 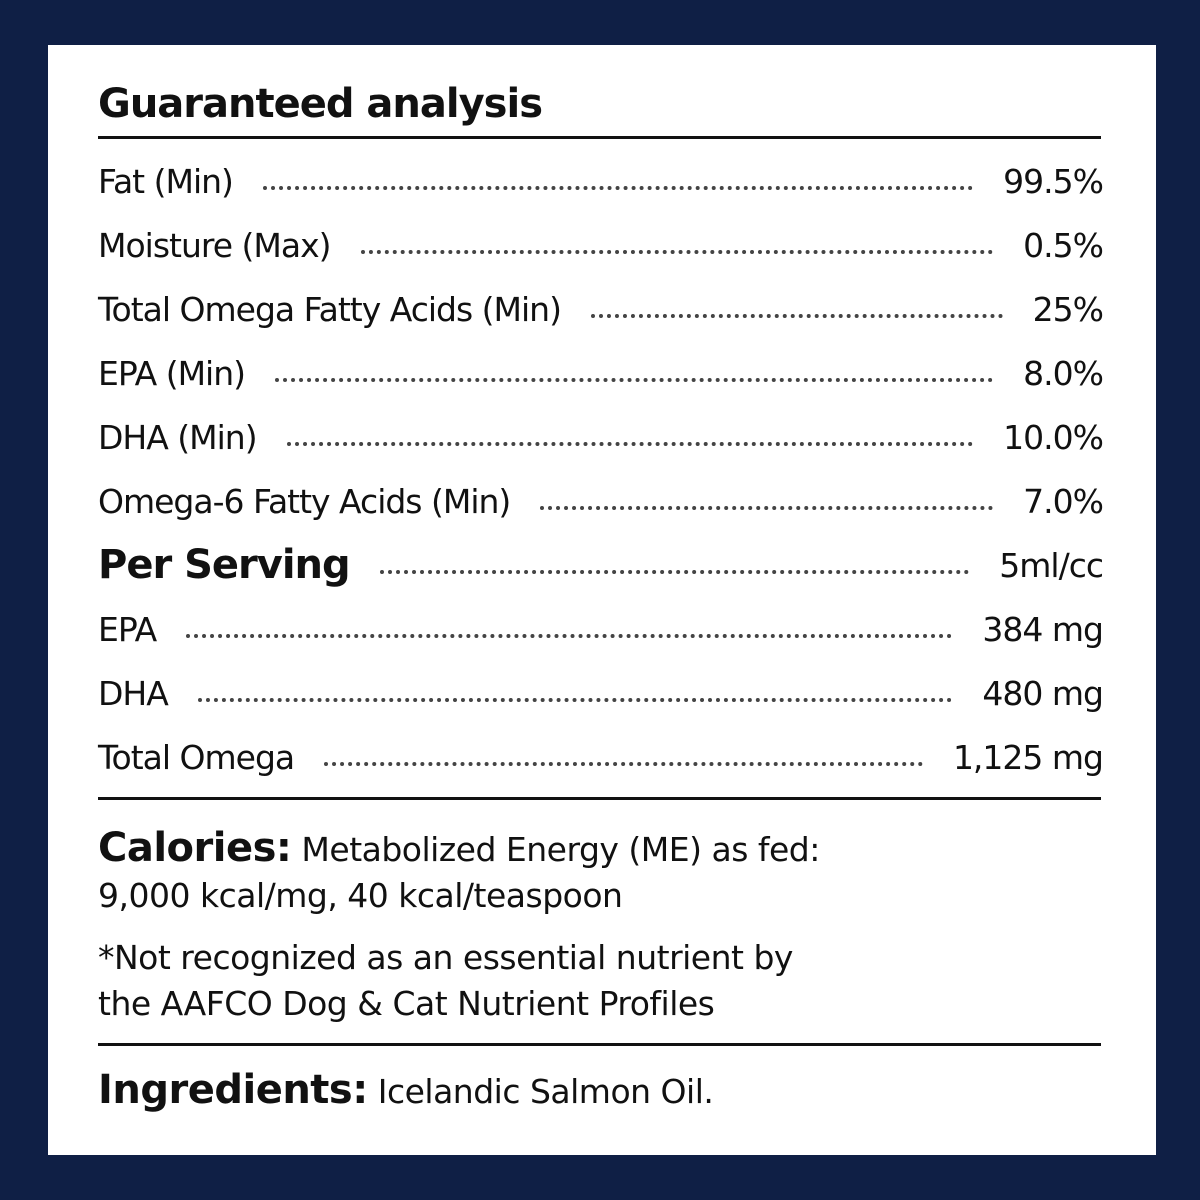 What do you see at coordinates (330, 309) in the screenshot?
I see `label: Total Omega Fatty Acids (Min)` at bounding box center [330, 309].